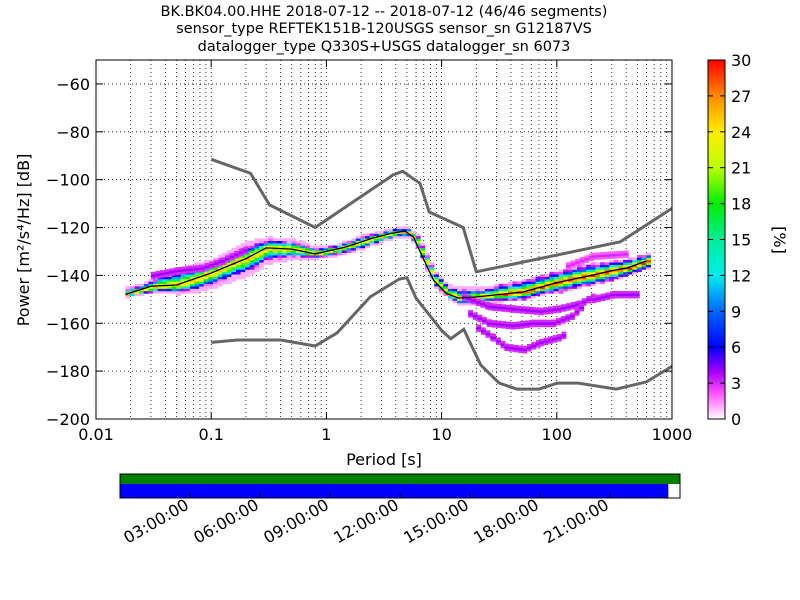  Describe the element at coordinates (748, 240) in the screenshot. I see `colorbar: 0 3 6 9 12 15 18 21 24 27 30 [%]` at that location.